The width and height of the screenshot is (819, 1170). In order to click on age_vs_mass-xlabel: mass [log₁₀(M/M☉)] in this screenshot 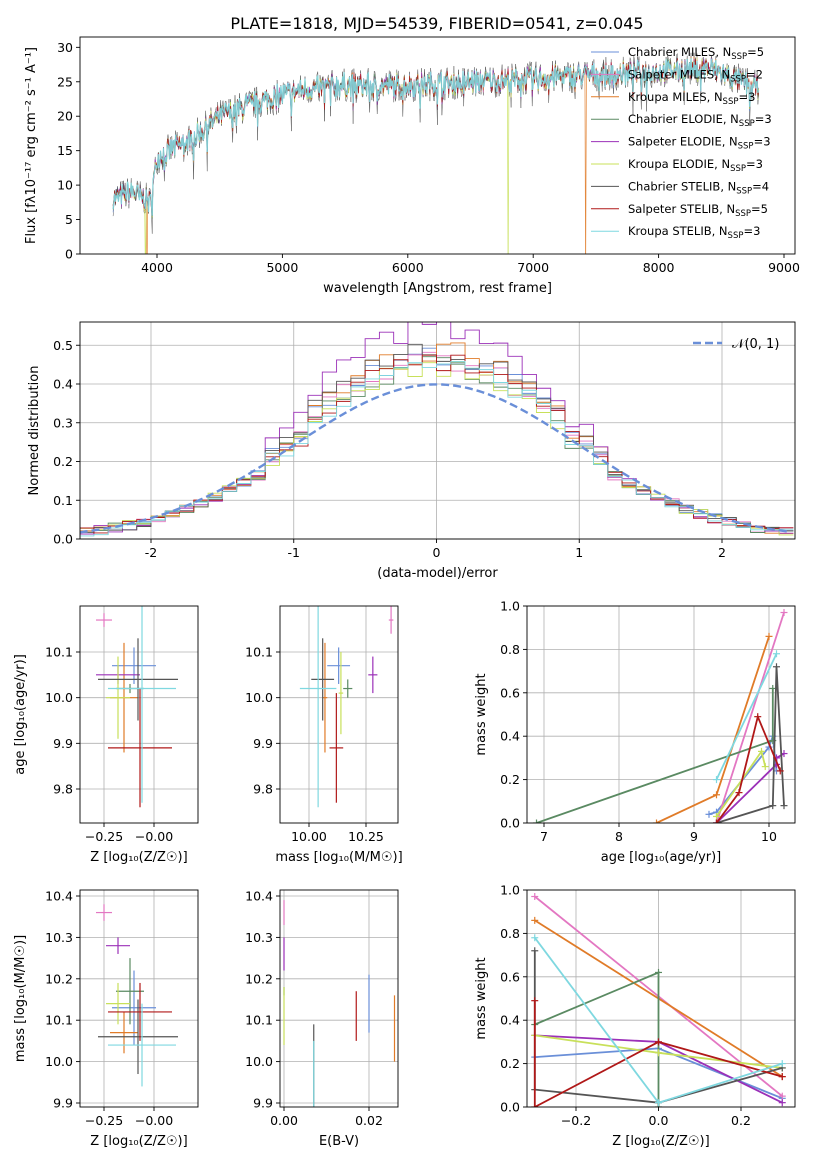, I will do `click(338, 857)`.